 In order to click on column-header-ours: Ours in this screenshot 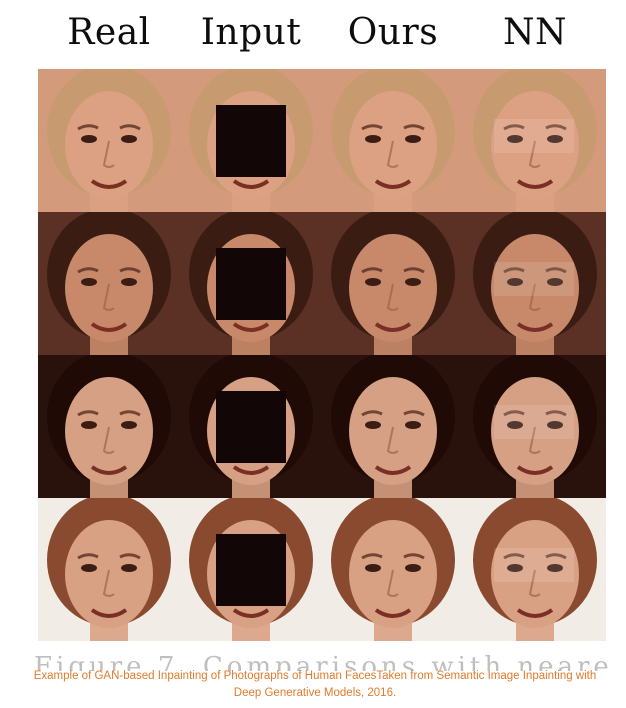, I will do `click(393, 32)`.